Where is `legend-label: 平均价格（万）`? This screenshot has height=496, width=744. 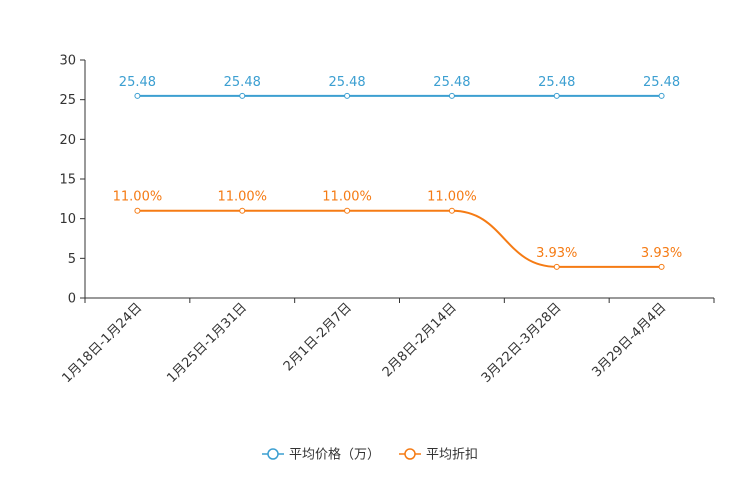 legend-label: 平均价格（万） is located at coordinates (334, 455).